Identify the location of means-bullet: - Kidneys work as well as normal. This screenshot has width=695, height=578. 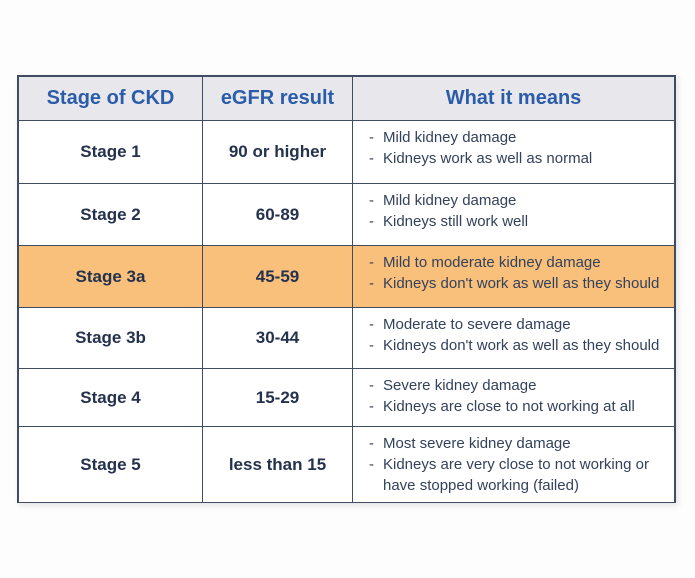
(519, 158).